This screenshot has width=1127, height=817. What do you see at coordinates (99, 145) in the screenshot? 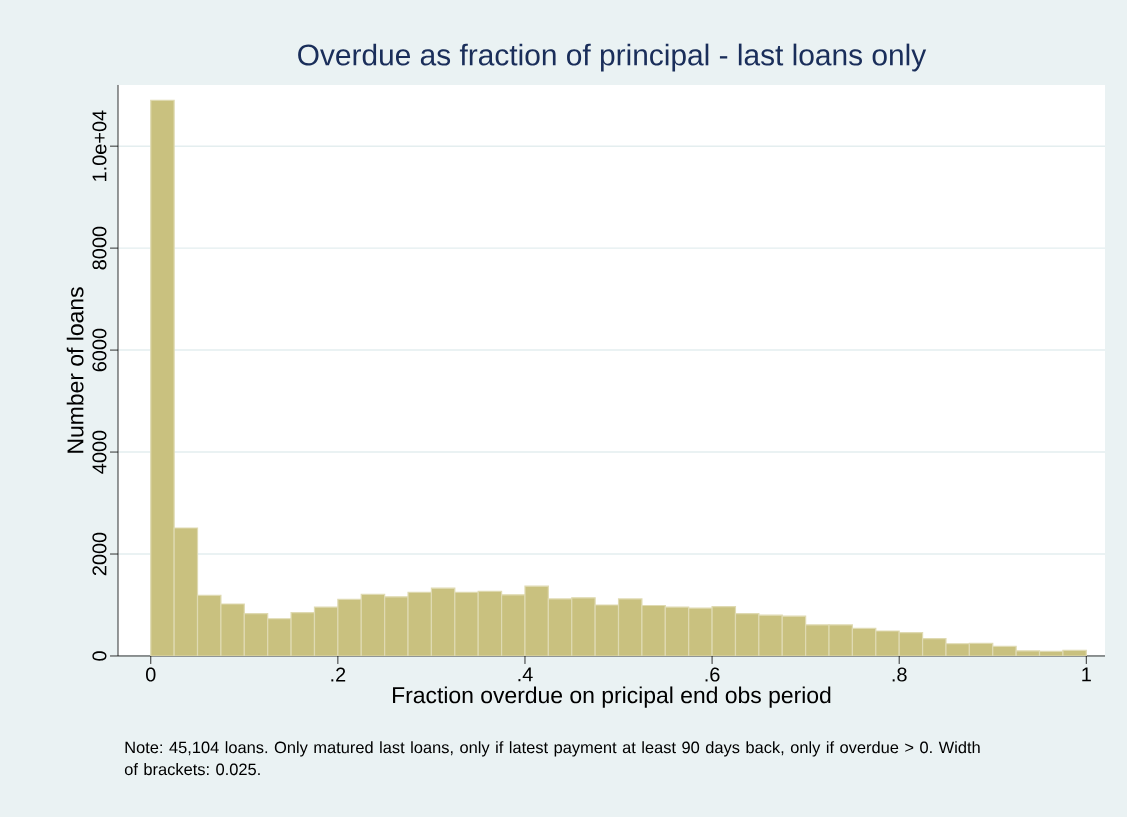
I see `y-tick-label: 1.0e+04` at bounding box center [99, 145].